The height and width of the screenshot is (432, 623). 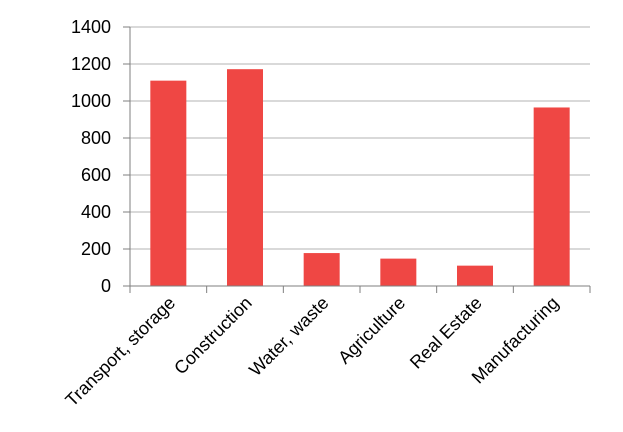 What do you see at coordinates (96, 249) in the screenshot?
I see `y-tick-label: 200` at bounding box center [96, 249].